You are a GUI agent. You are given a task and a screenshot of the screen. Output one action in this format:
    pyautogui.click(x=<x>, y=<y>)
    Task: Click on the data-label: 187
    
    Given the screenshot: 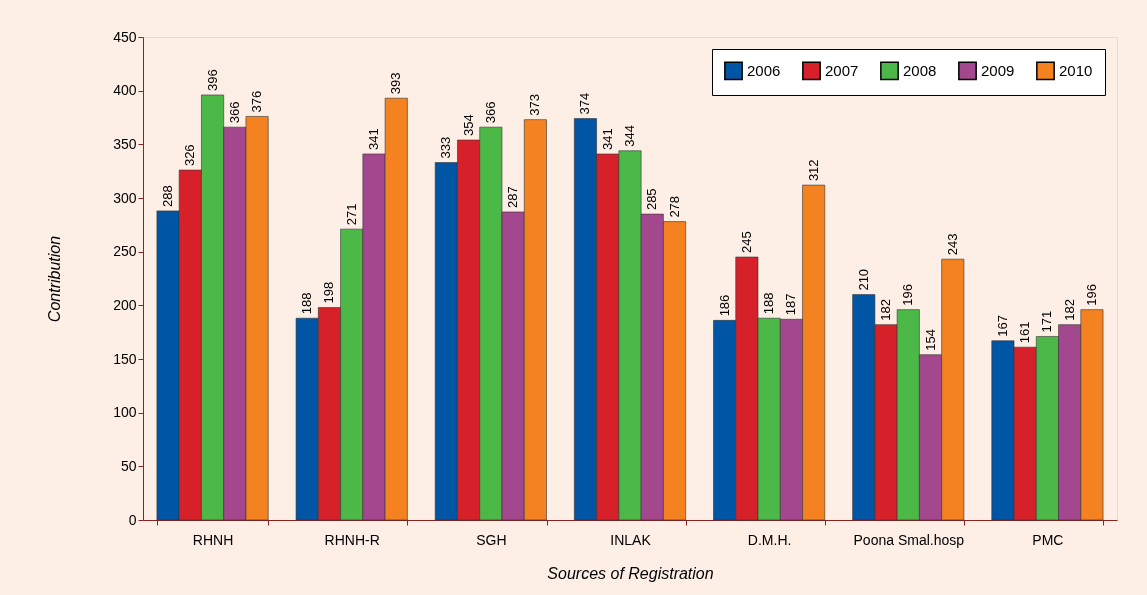 What is the action you would take?
    pyautogui.click(x=791, y=304)
    